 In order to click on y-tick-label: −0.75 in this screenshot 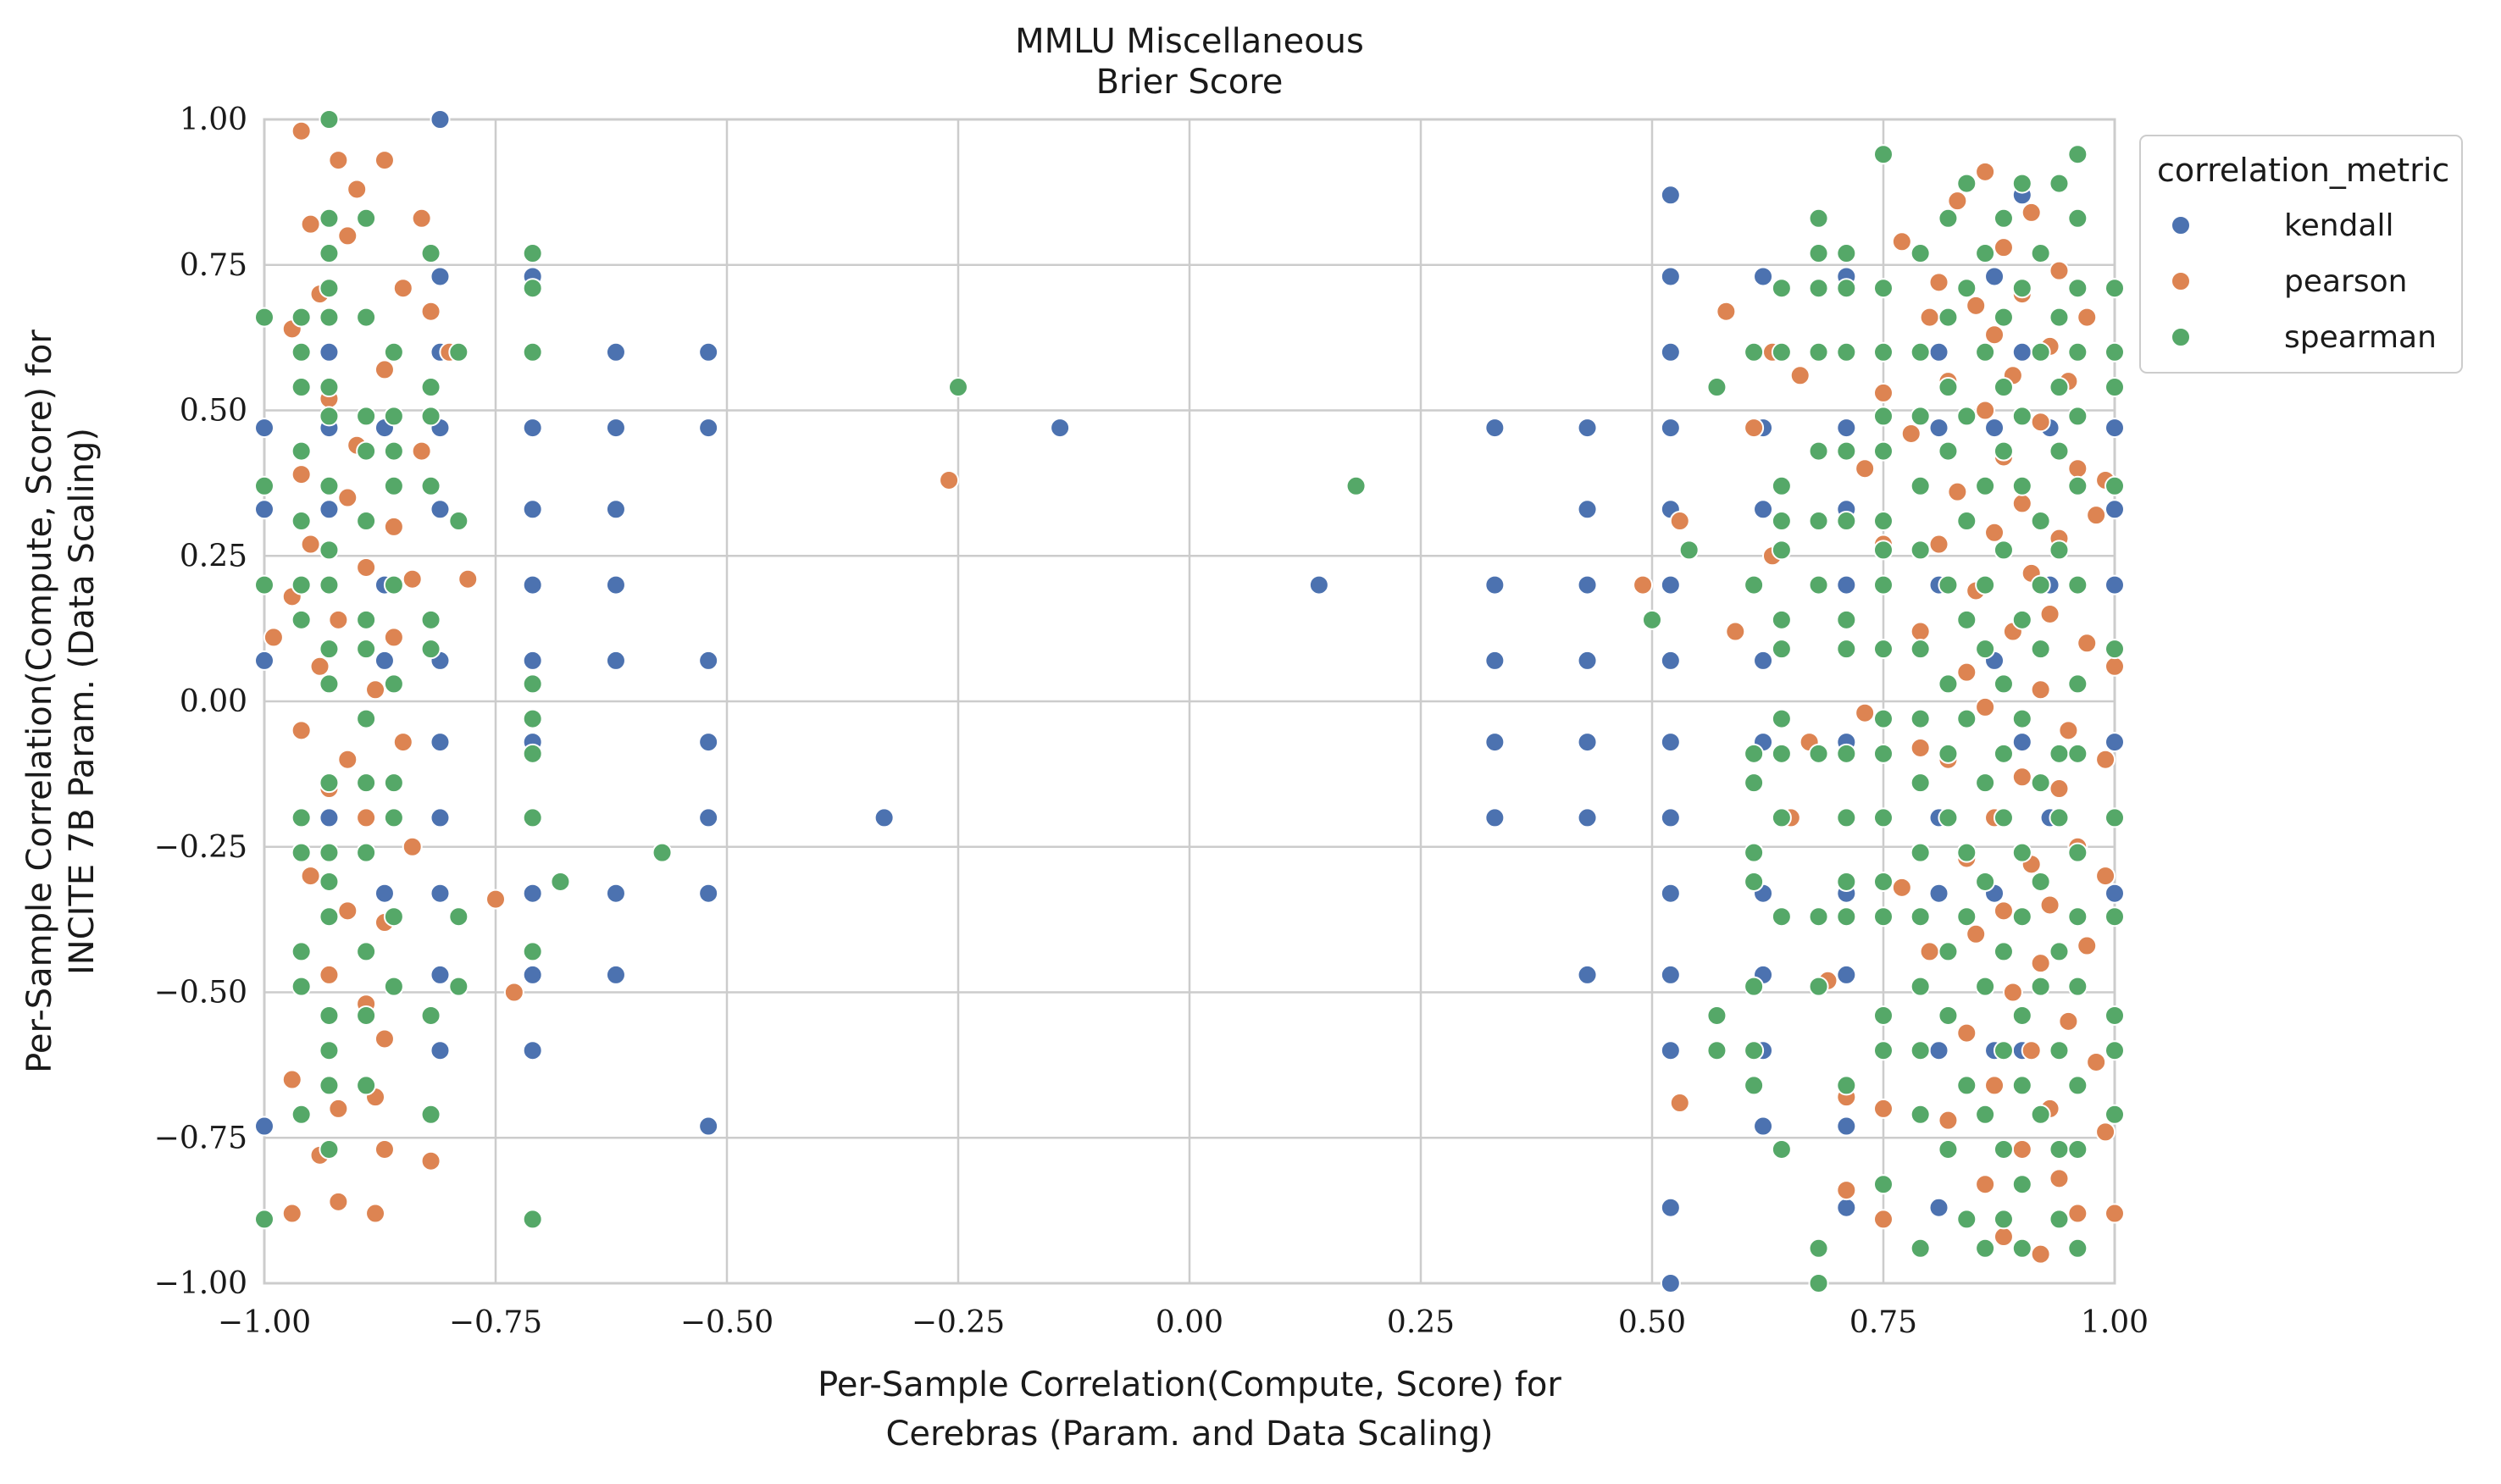, I will do `click(200, 1138)`.